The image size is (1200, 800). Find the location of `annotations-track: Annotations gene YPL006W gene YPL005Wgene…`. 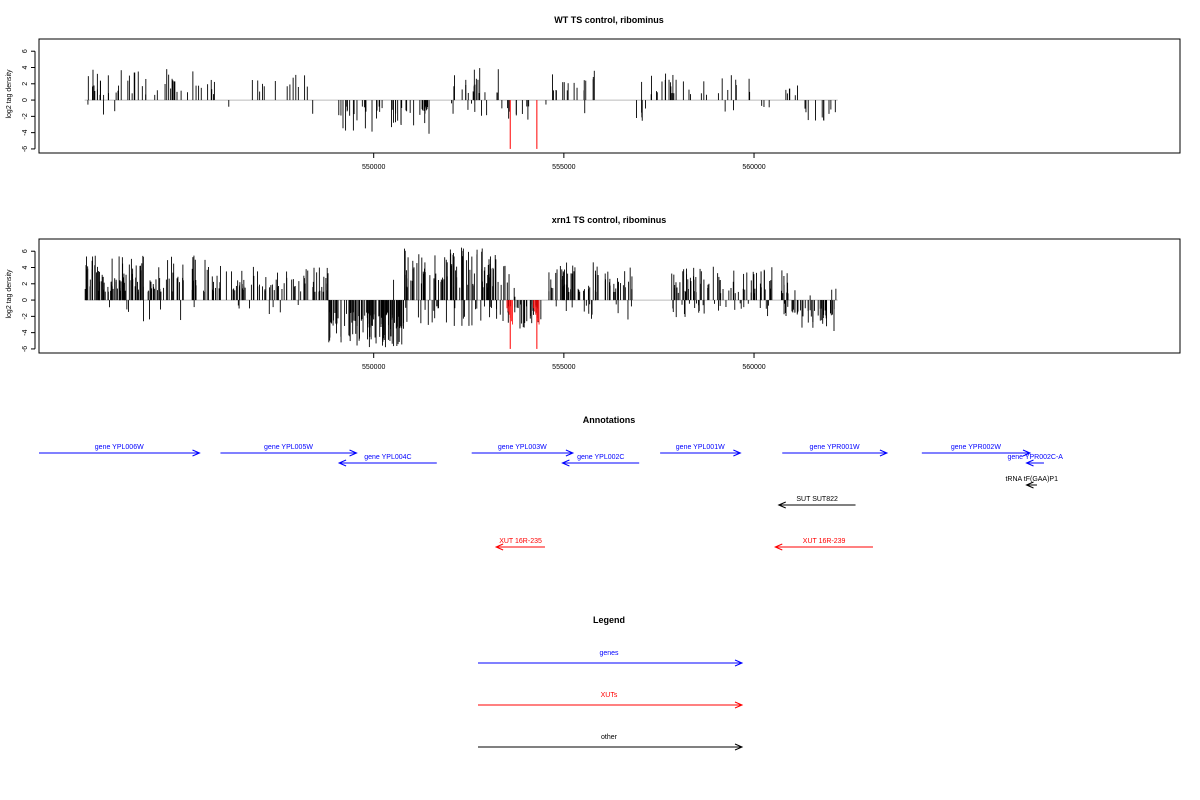

annotations-track: Annotations gene YPL006W gene YPL005Wgene… is located at coordinates (551, 483).